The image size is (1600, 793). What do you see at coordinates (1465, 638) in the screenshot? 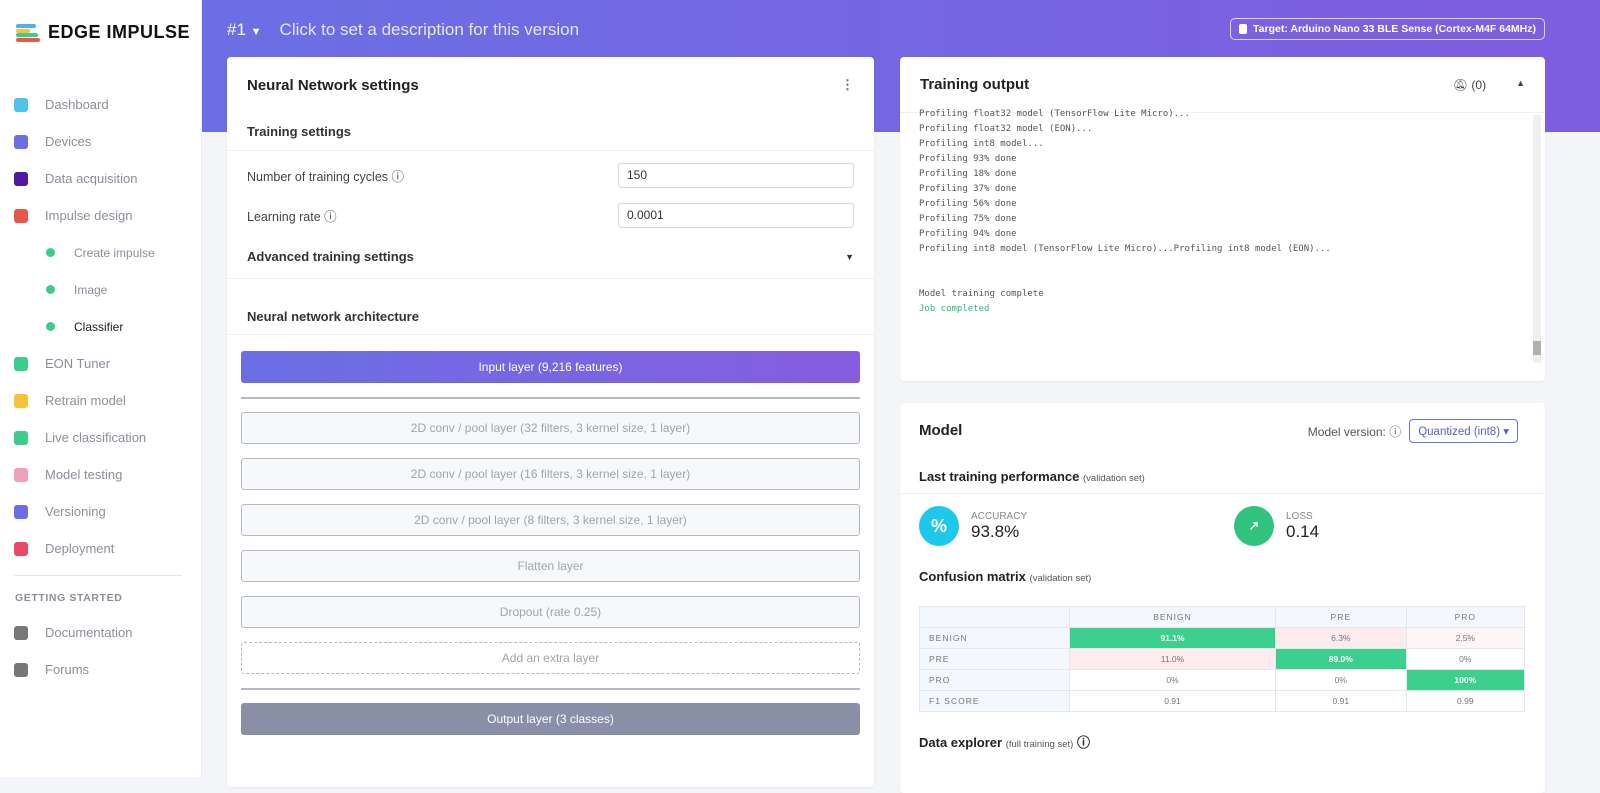
I see `table-cell: 2.5%` at bounding box center [1465, 638].